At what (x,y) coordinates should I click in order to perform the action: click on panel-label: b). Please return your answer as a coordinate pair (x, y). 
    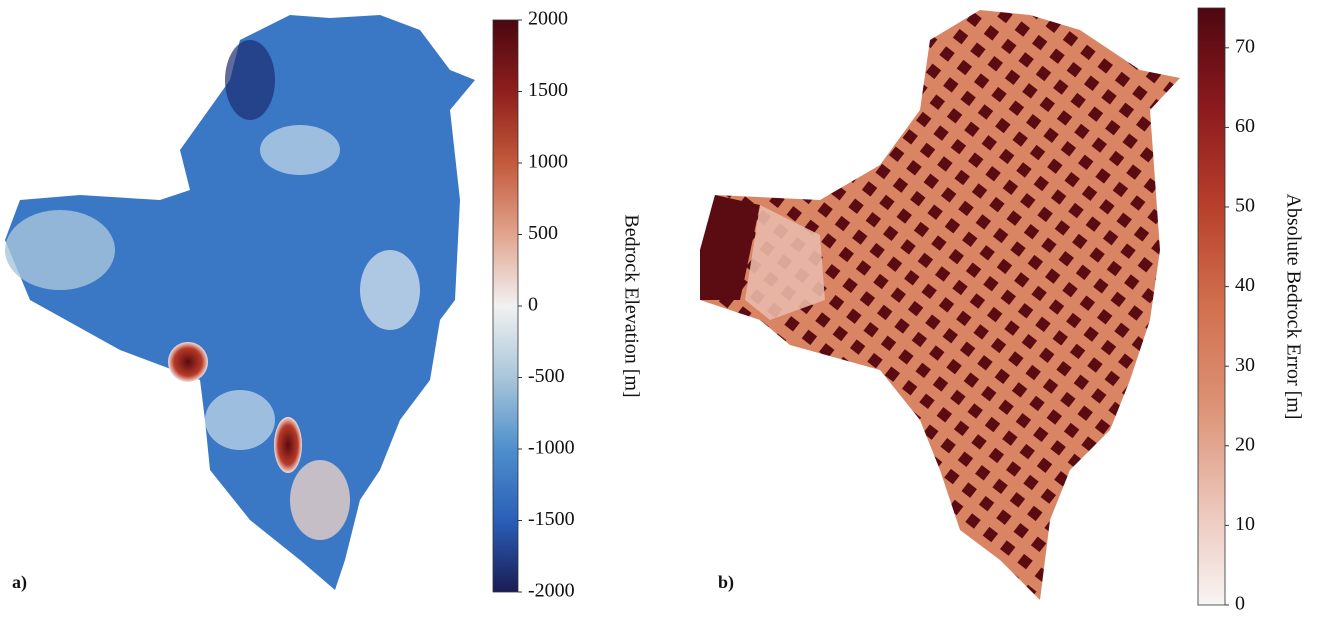
    Looking at the image, I should click on (726, 582).